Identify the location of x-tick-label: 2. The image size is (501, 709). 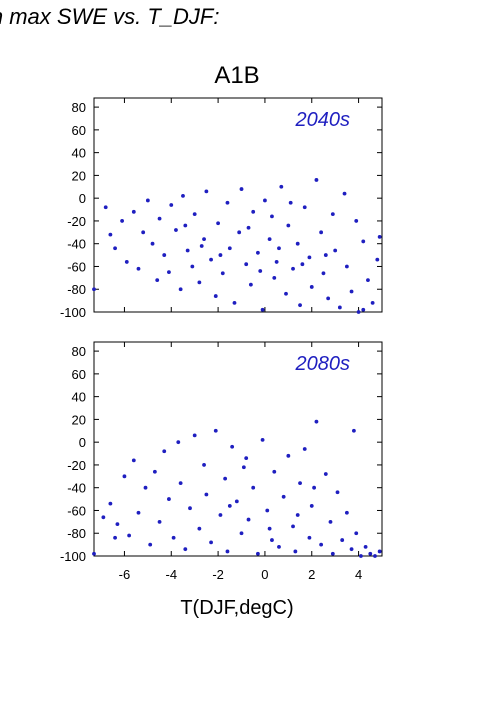
(311, 574).